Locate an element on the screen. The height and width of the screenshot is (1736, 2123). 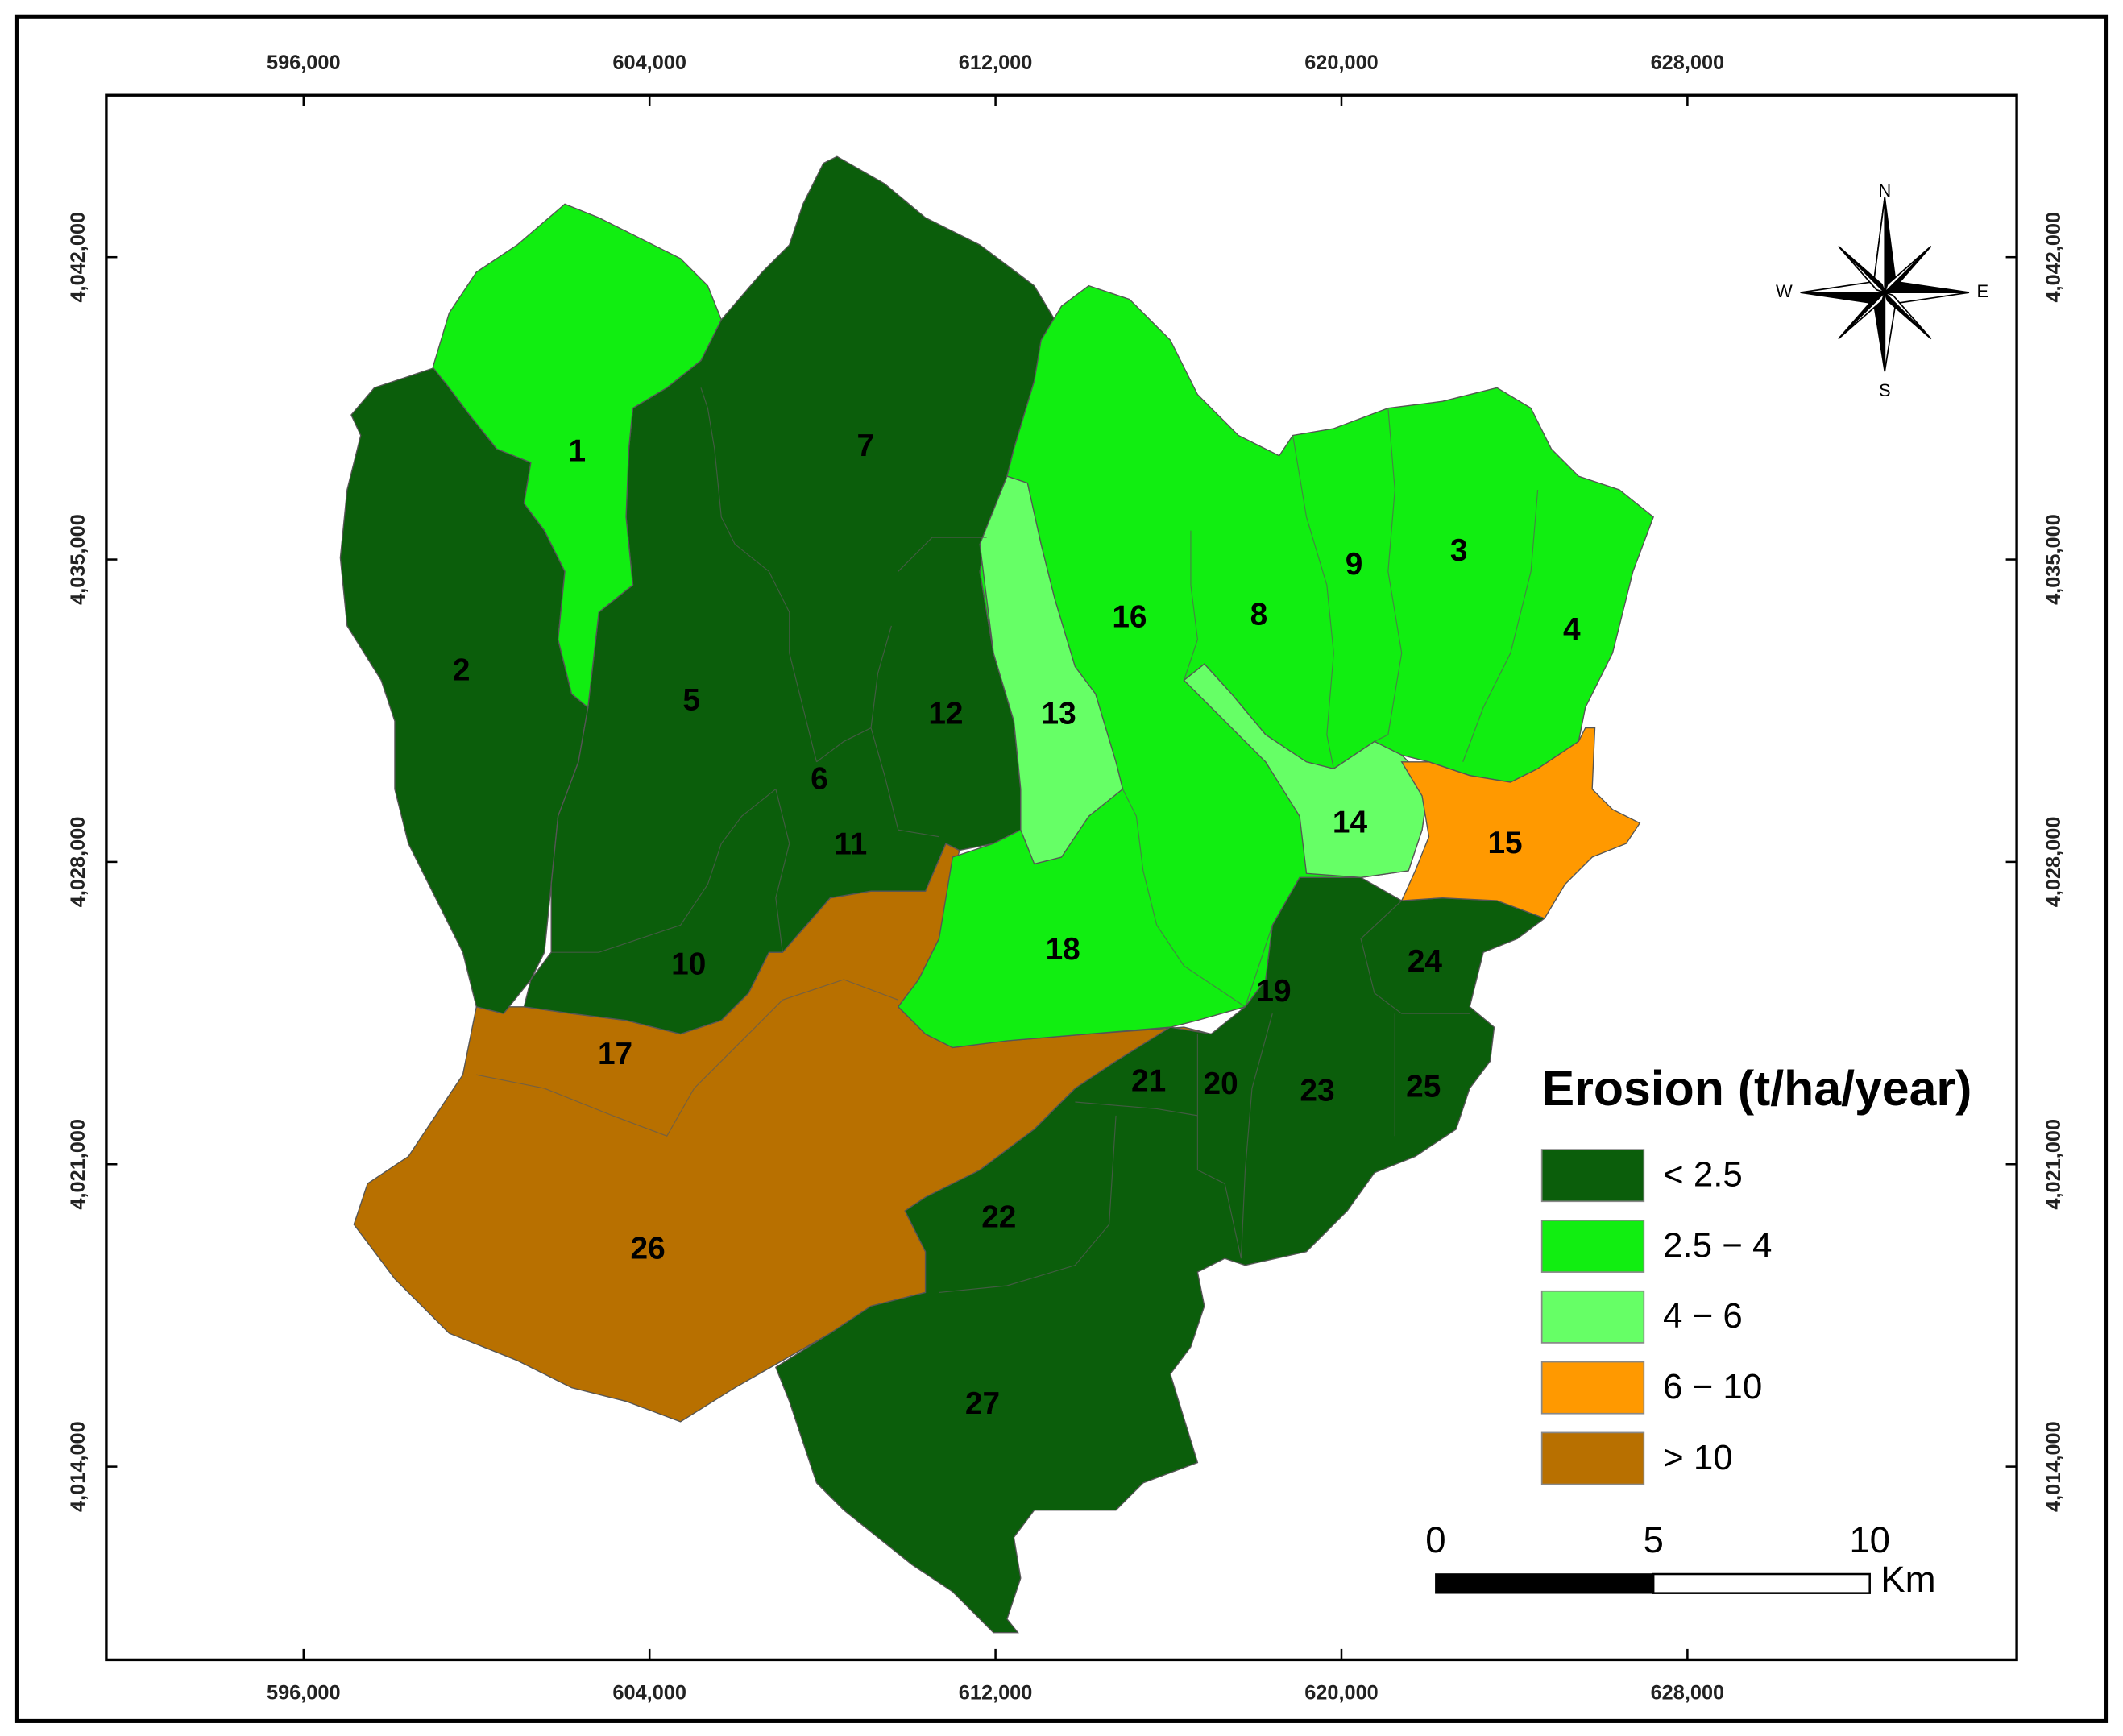
legend: < 2.5 2.5 − 4 4 − 6 6 − 10 > 10 is located at coordinates (1656, 1317).